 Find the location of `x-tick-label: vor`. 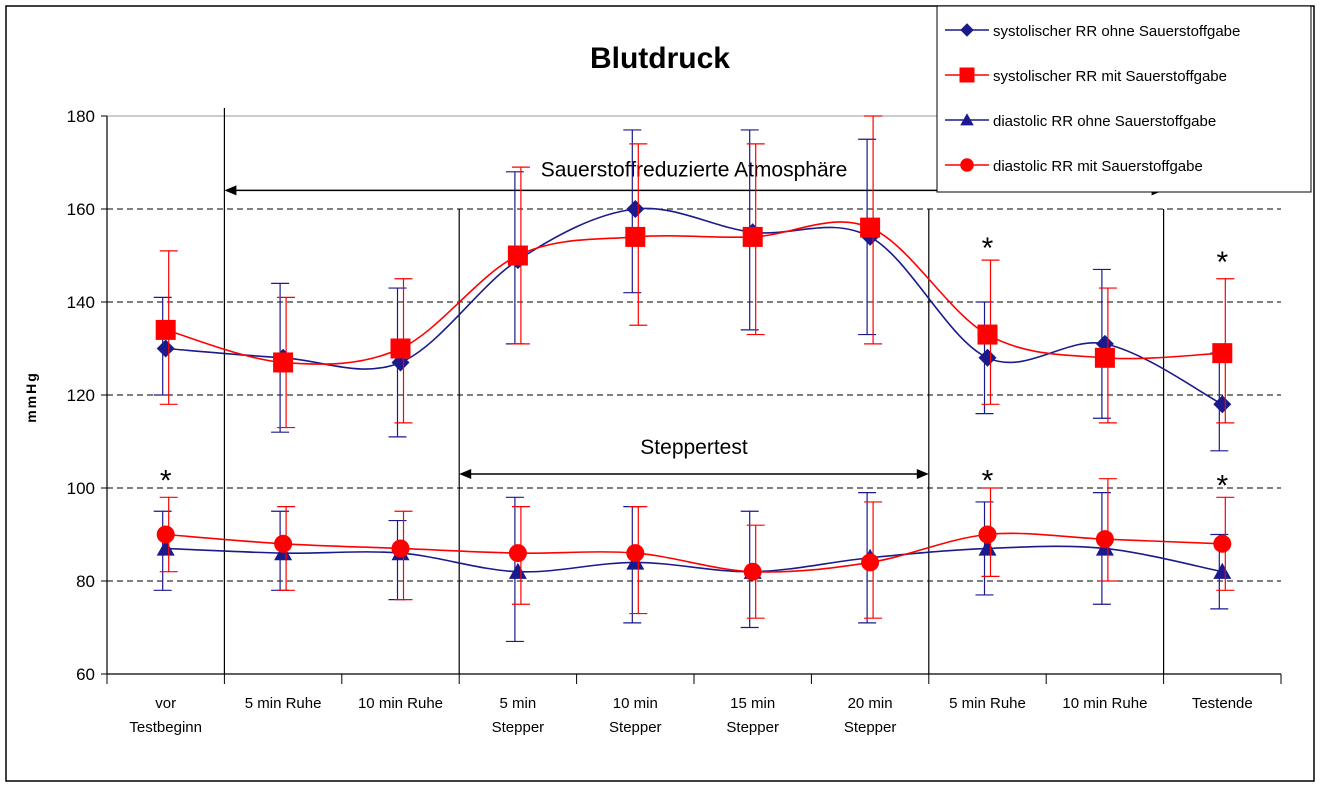

x-tick-label: vor is located at coordinates (165, 703).